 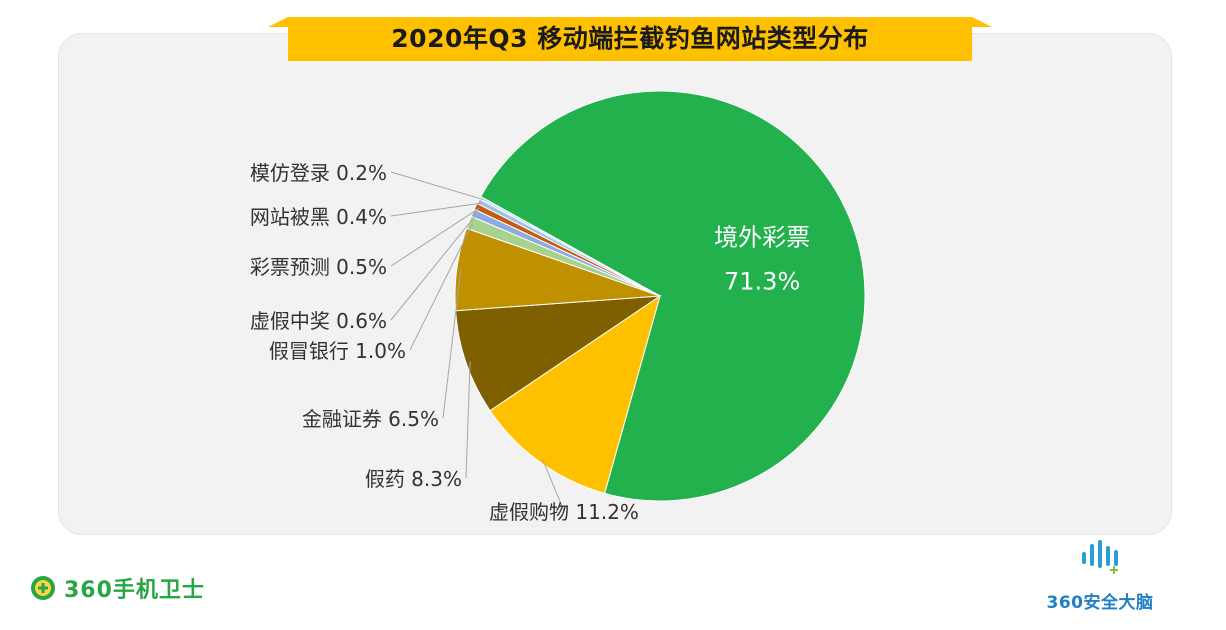 I want to click on logo-right-text: 360安全大脑, so click(x=1100, y=603).